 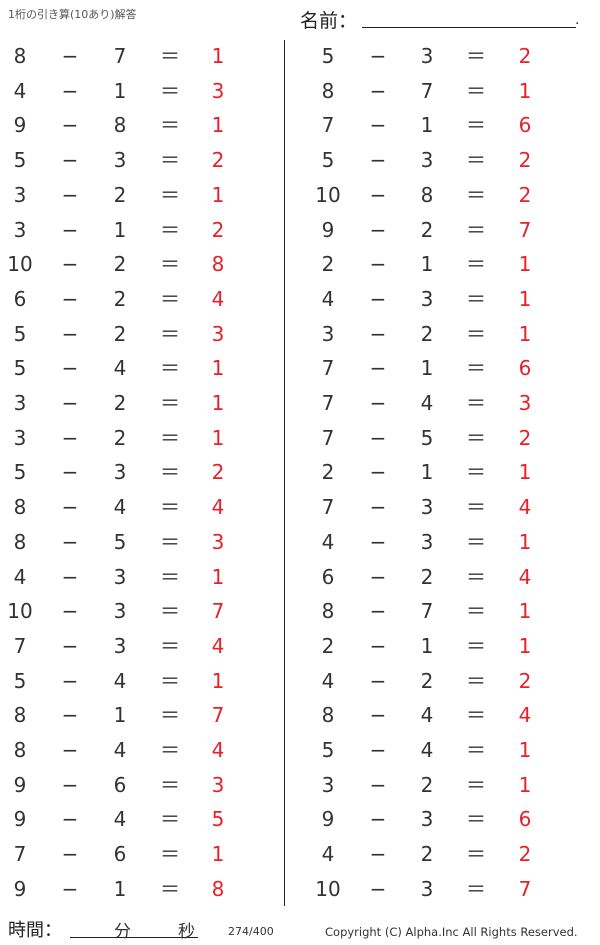 What do you see at coordinates (120, 125) in the screenshot?
I see `subtrahend: 8` at bounding box center [120, 125].